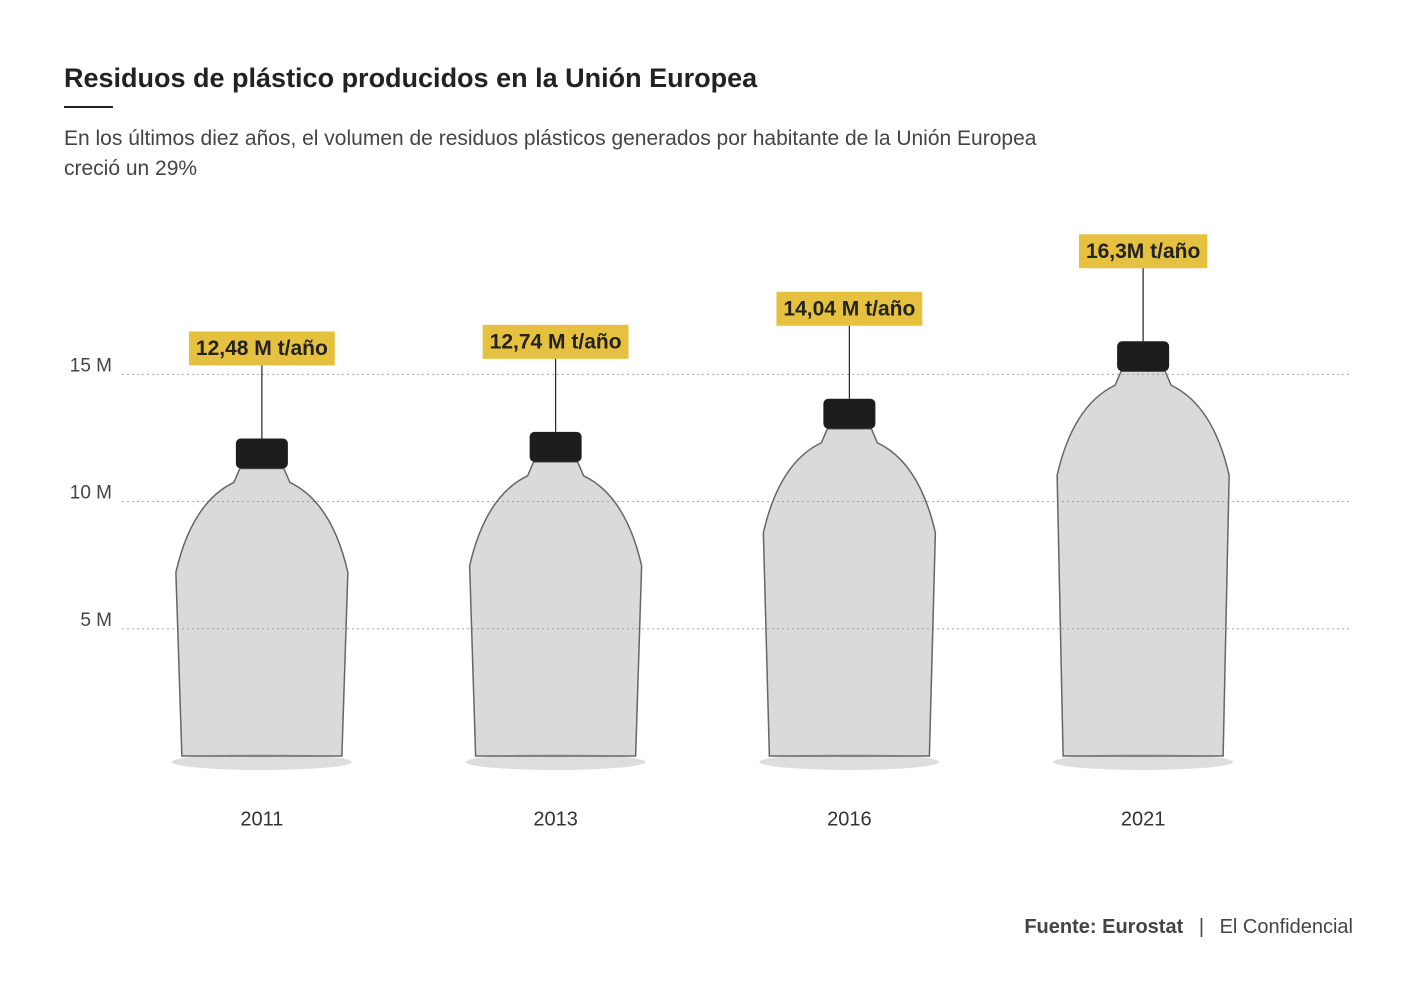  I want to click on value-label: 12,48 M t/año, so click(262, 348).